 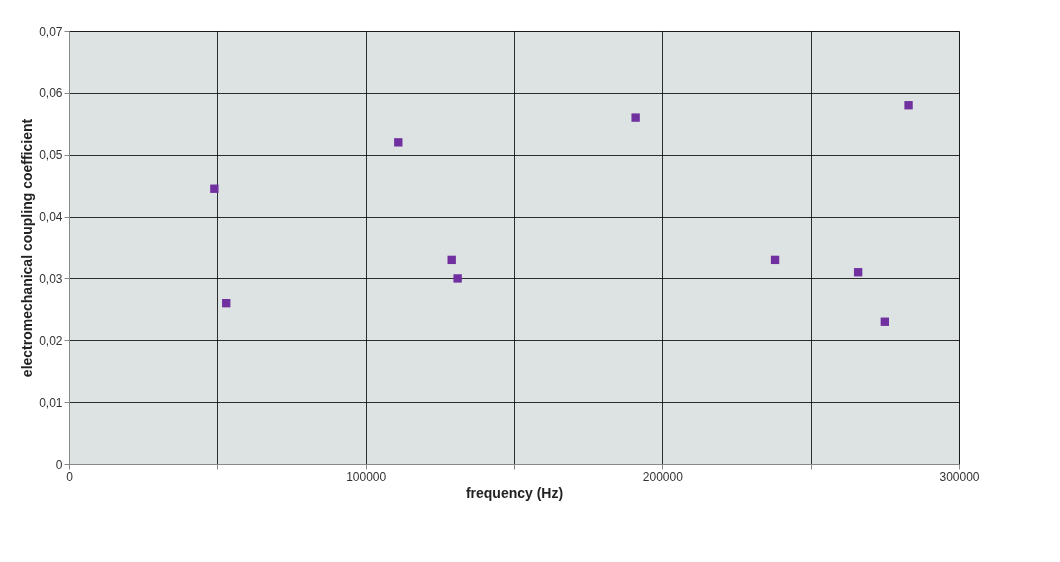 I want to click on y-tick-label: 0, so click(x=59, y=464).